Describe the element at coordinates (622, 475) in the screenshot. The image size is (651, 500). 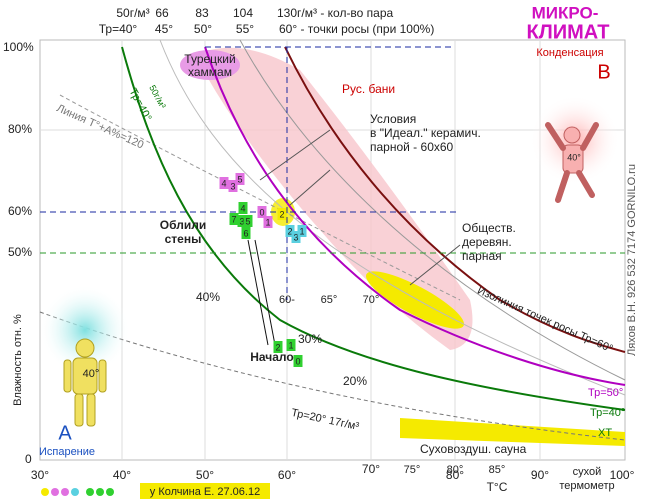
I see `x-tick-label: 100°` at that location.